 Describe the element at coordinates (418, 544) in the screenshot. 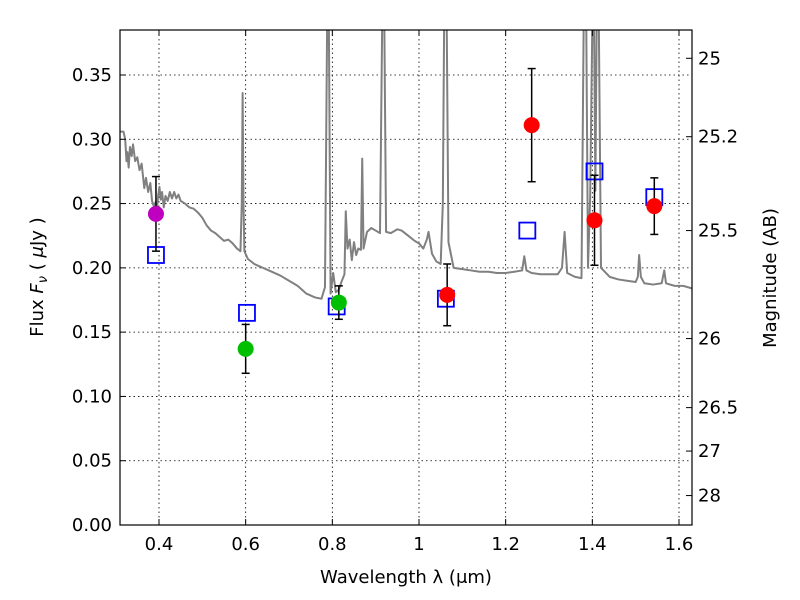

I see `x-tick-label: 1` at that location.